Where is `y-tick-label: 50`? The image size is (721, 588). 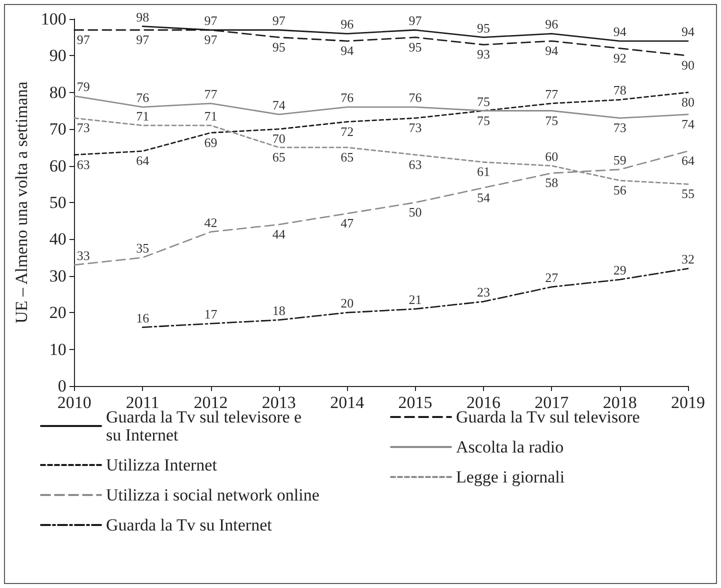 y-tick-label: 50 is located at coordinates (57, 202).